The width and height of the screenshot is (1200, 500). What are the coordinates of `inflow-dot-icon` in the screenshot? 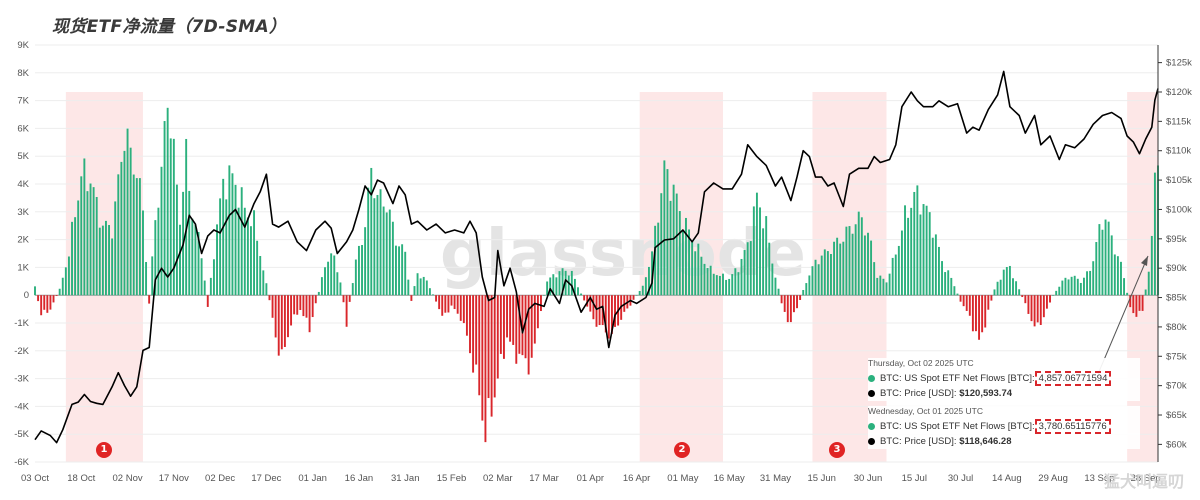 It's located at (871, 426).